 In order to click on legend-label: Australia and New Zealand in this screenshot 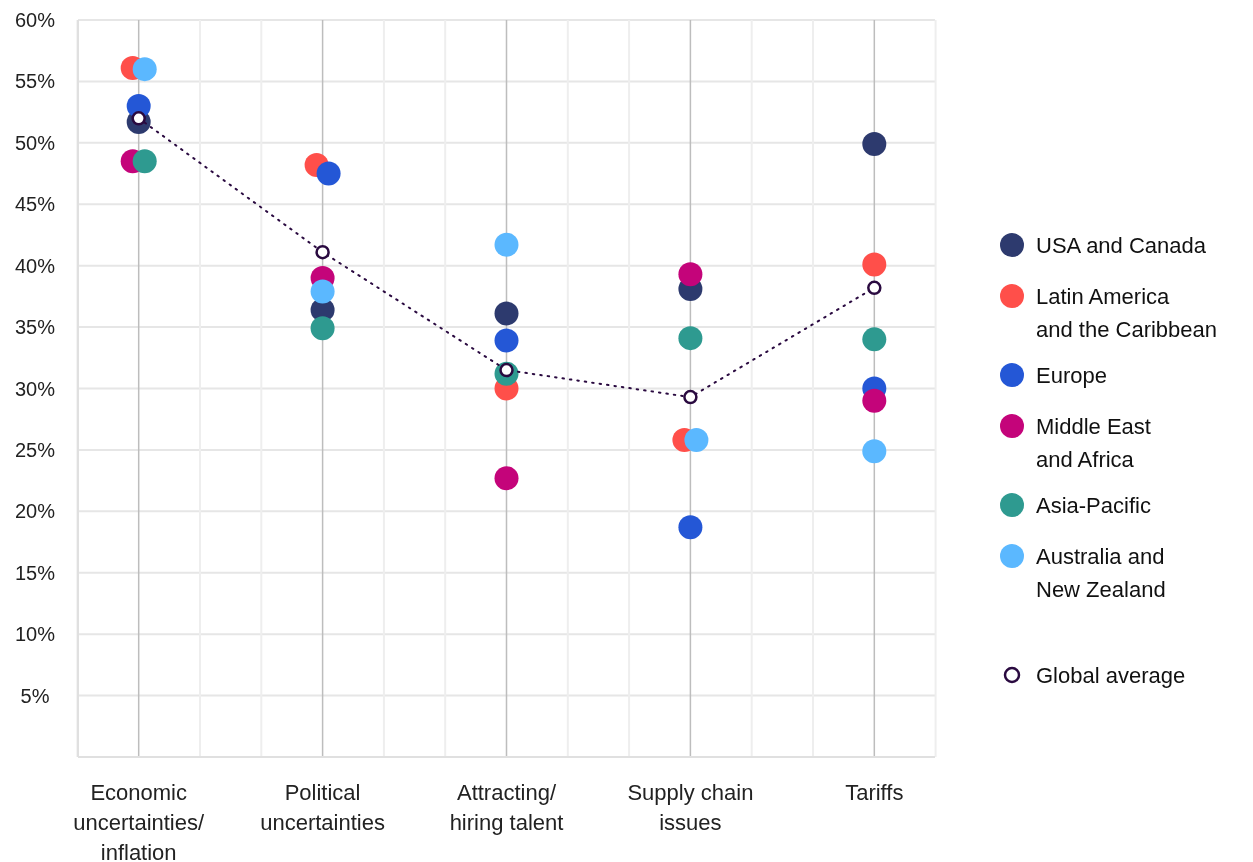, I will do `click(1101, 573)`.